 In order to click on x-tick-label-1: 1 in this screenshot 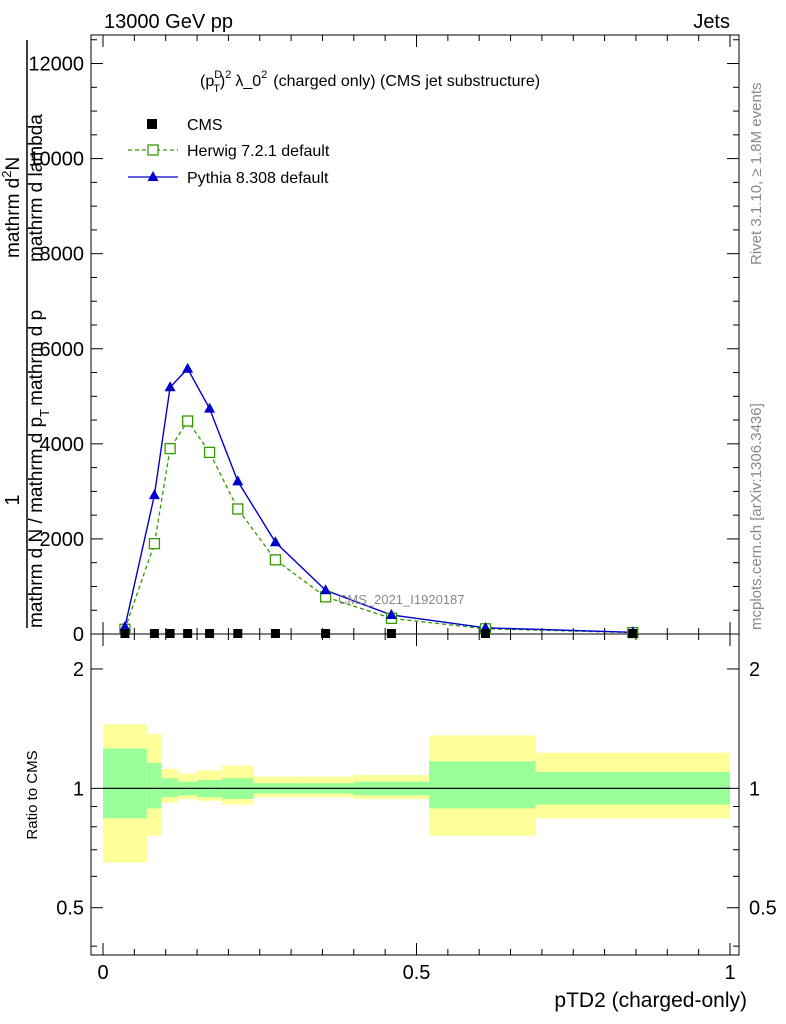, I will do `click(729, 973)`.